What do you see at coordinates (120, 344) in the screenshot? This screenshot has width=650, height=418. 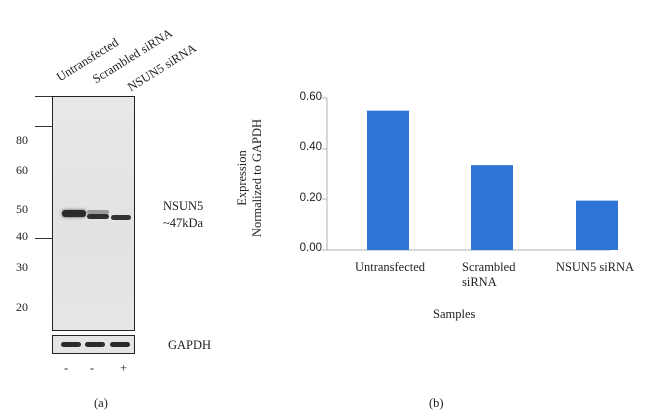 I see `gapdh-band-nsun5-sirna` at bounding box center [120, 344].